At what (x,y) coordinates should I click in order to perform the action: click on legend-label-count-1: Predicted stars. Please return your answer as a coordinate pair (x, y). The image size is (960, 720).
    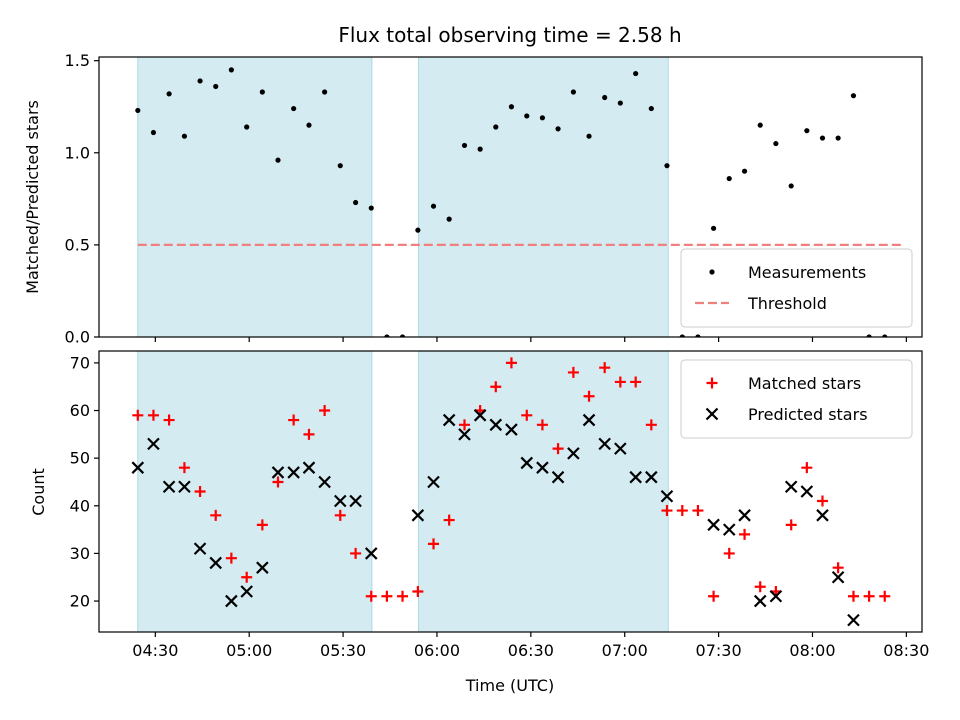
    Looking at the image, I should click on (808, 414).